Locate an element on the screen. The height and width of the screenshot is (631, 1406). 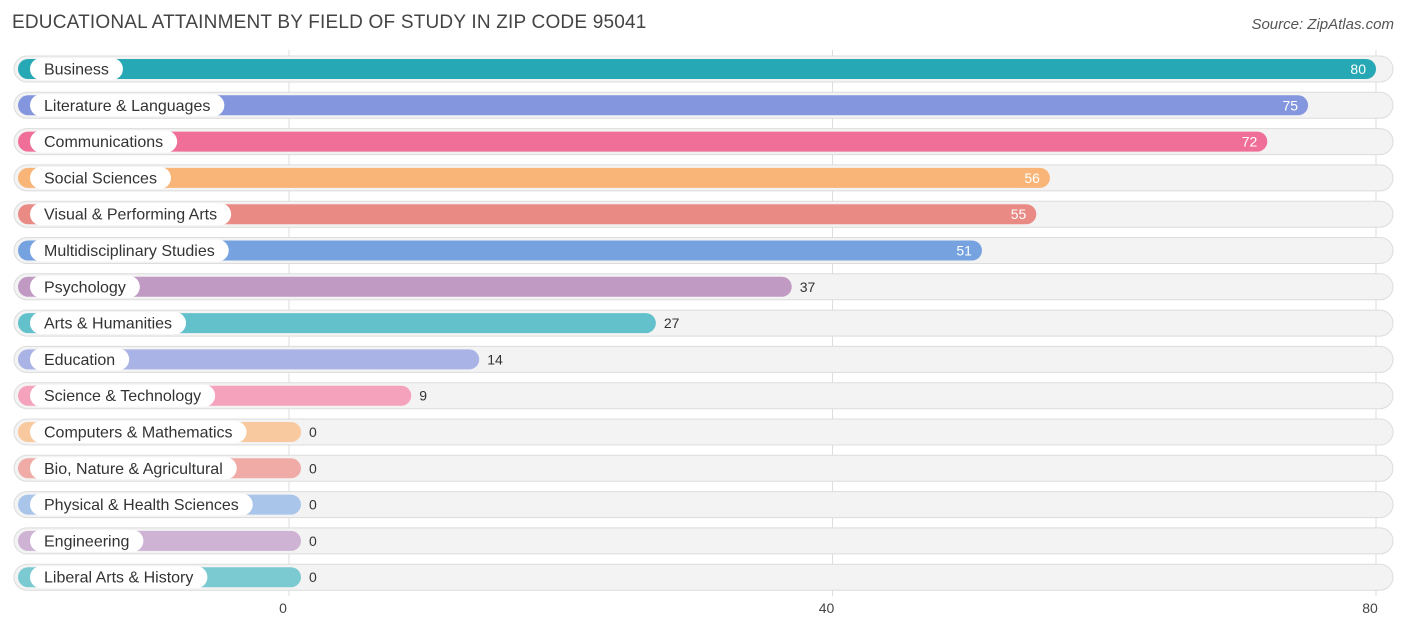
bar-row: Physical & Health Sciences 0 is located at coordinates (703, 505).